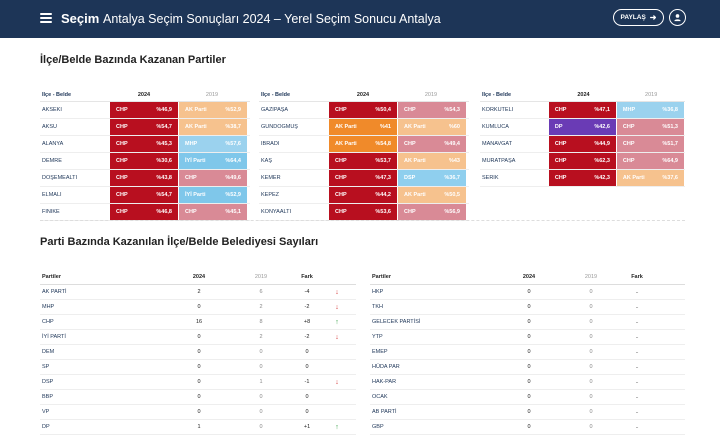 The image size is (720, 438). Describe the element at coordinates (582, 110) in the screenshot. I see `table-row: KORKUTELİ CHP %47,1 MHP %36,8` at that location.